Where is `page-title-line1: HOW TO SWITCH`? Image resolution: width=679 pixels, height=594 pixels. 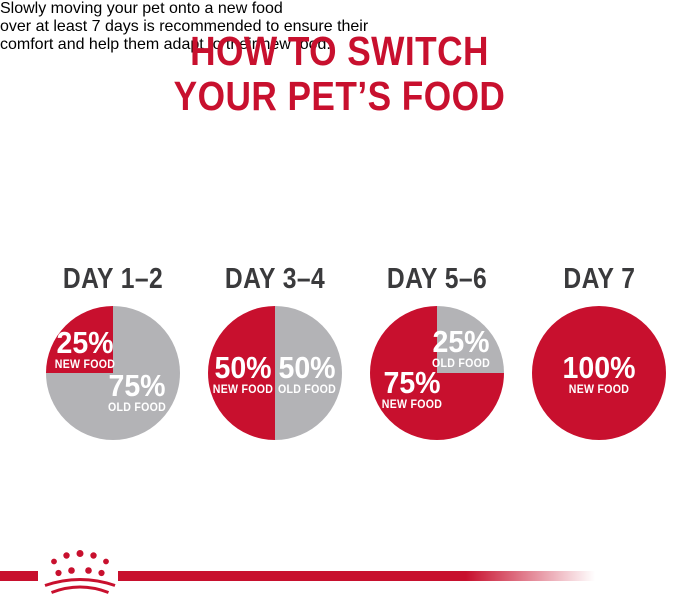
page-title-line1: HOW TO SWITCH is located at coordinates (339, 51).